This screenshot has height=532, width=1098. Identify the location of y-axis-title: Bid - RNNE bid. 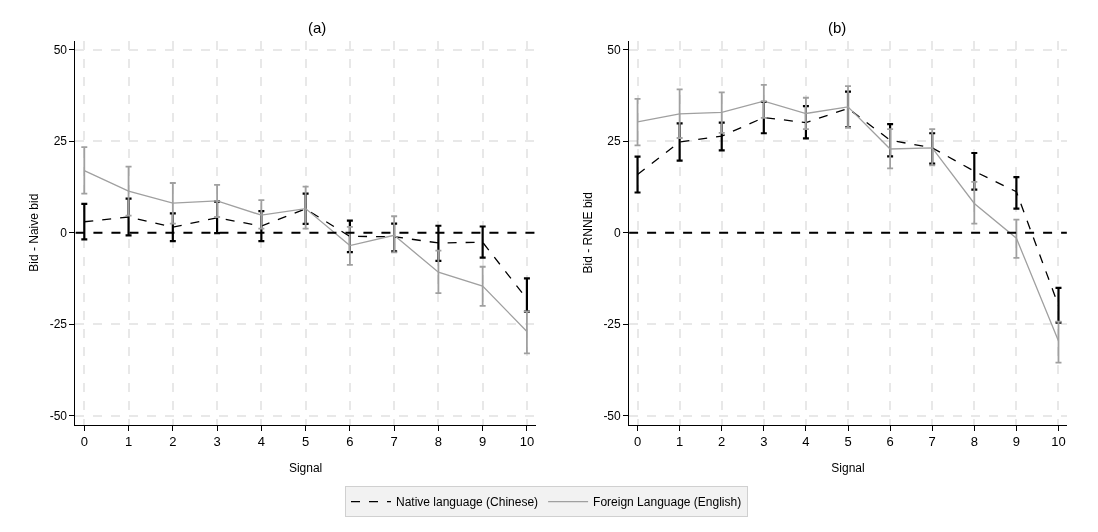
(587, 233).